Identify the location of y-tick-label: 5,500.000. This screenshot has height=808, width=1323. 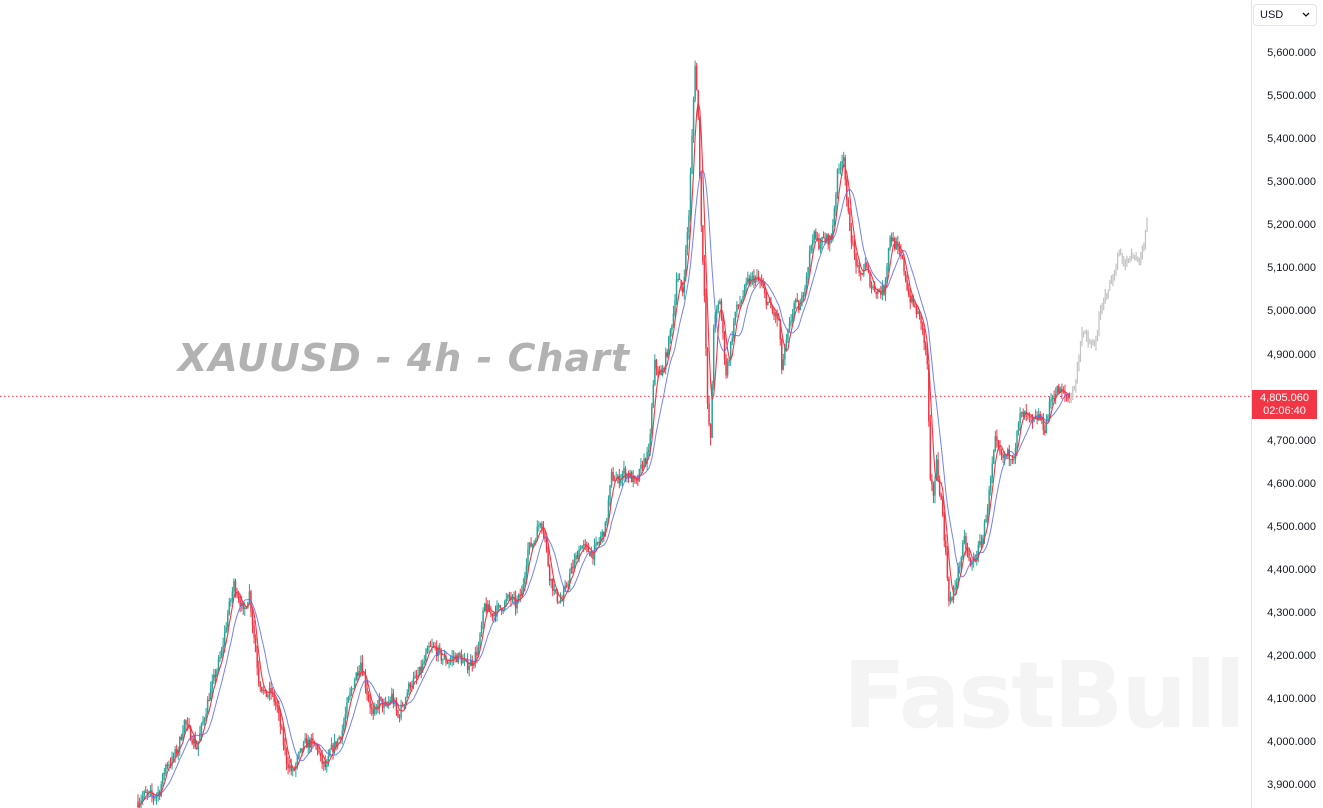
(1291, 95).